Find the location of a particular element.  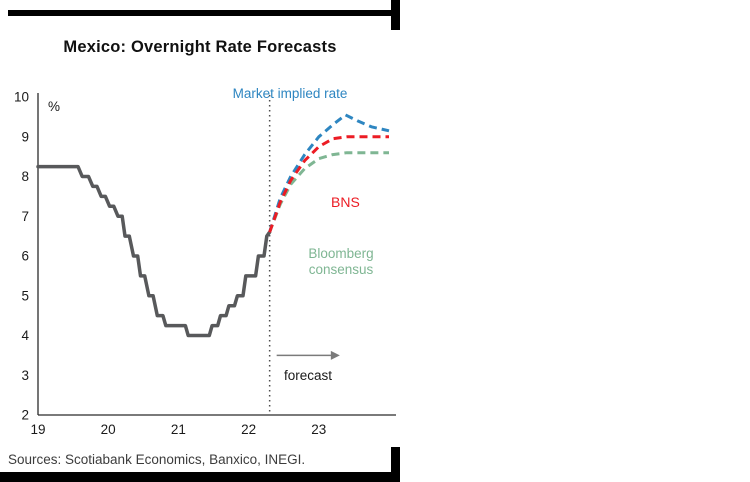

y-tick-label: 5 is located at coordinates (25, 295).